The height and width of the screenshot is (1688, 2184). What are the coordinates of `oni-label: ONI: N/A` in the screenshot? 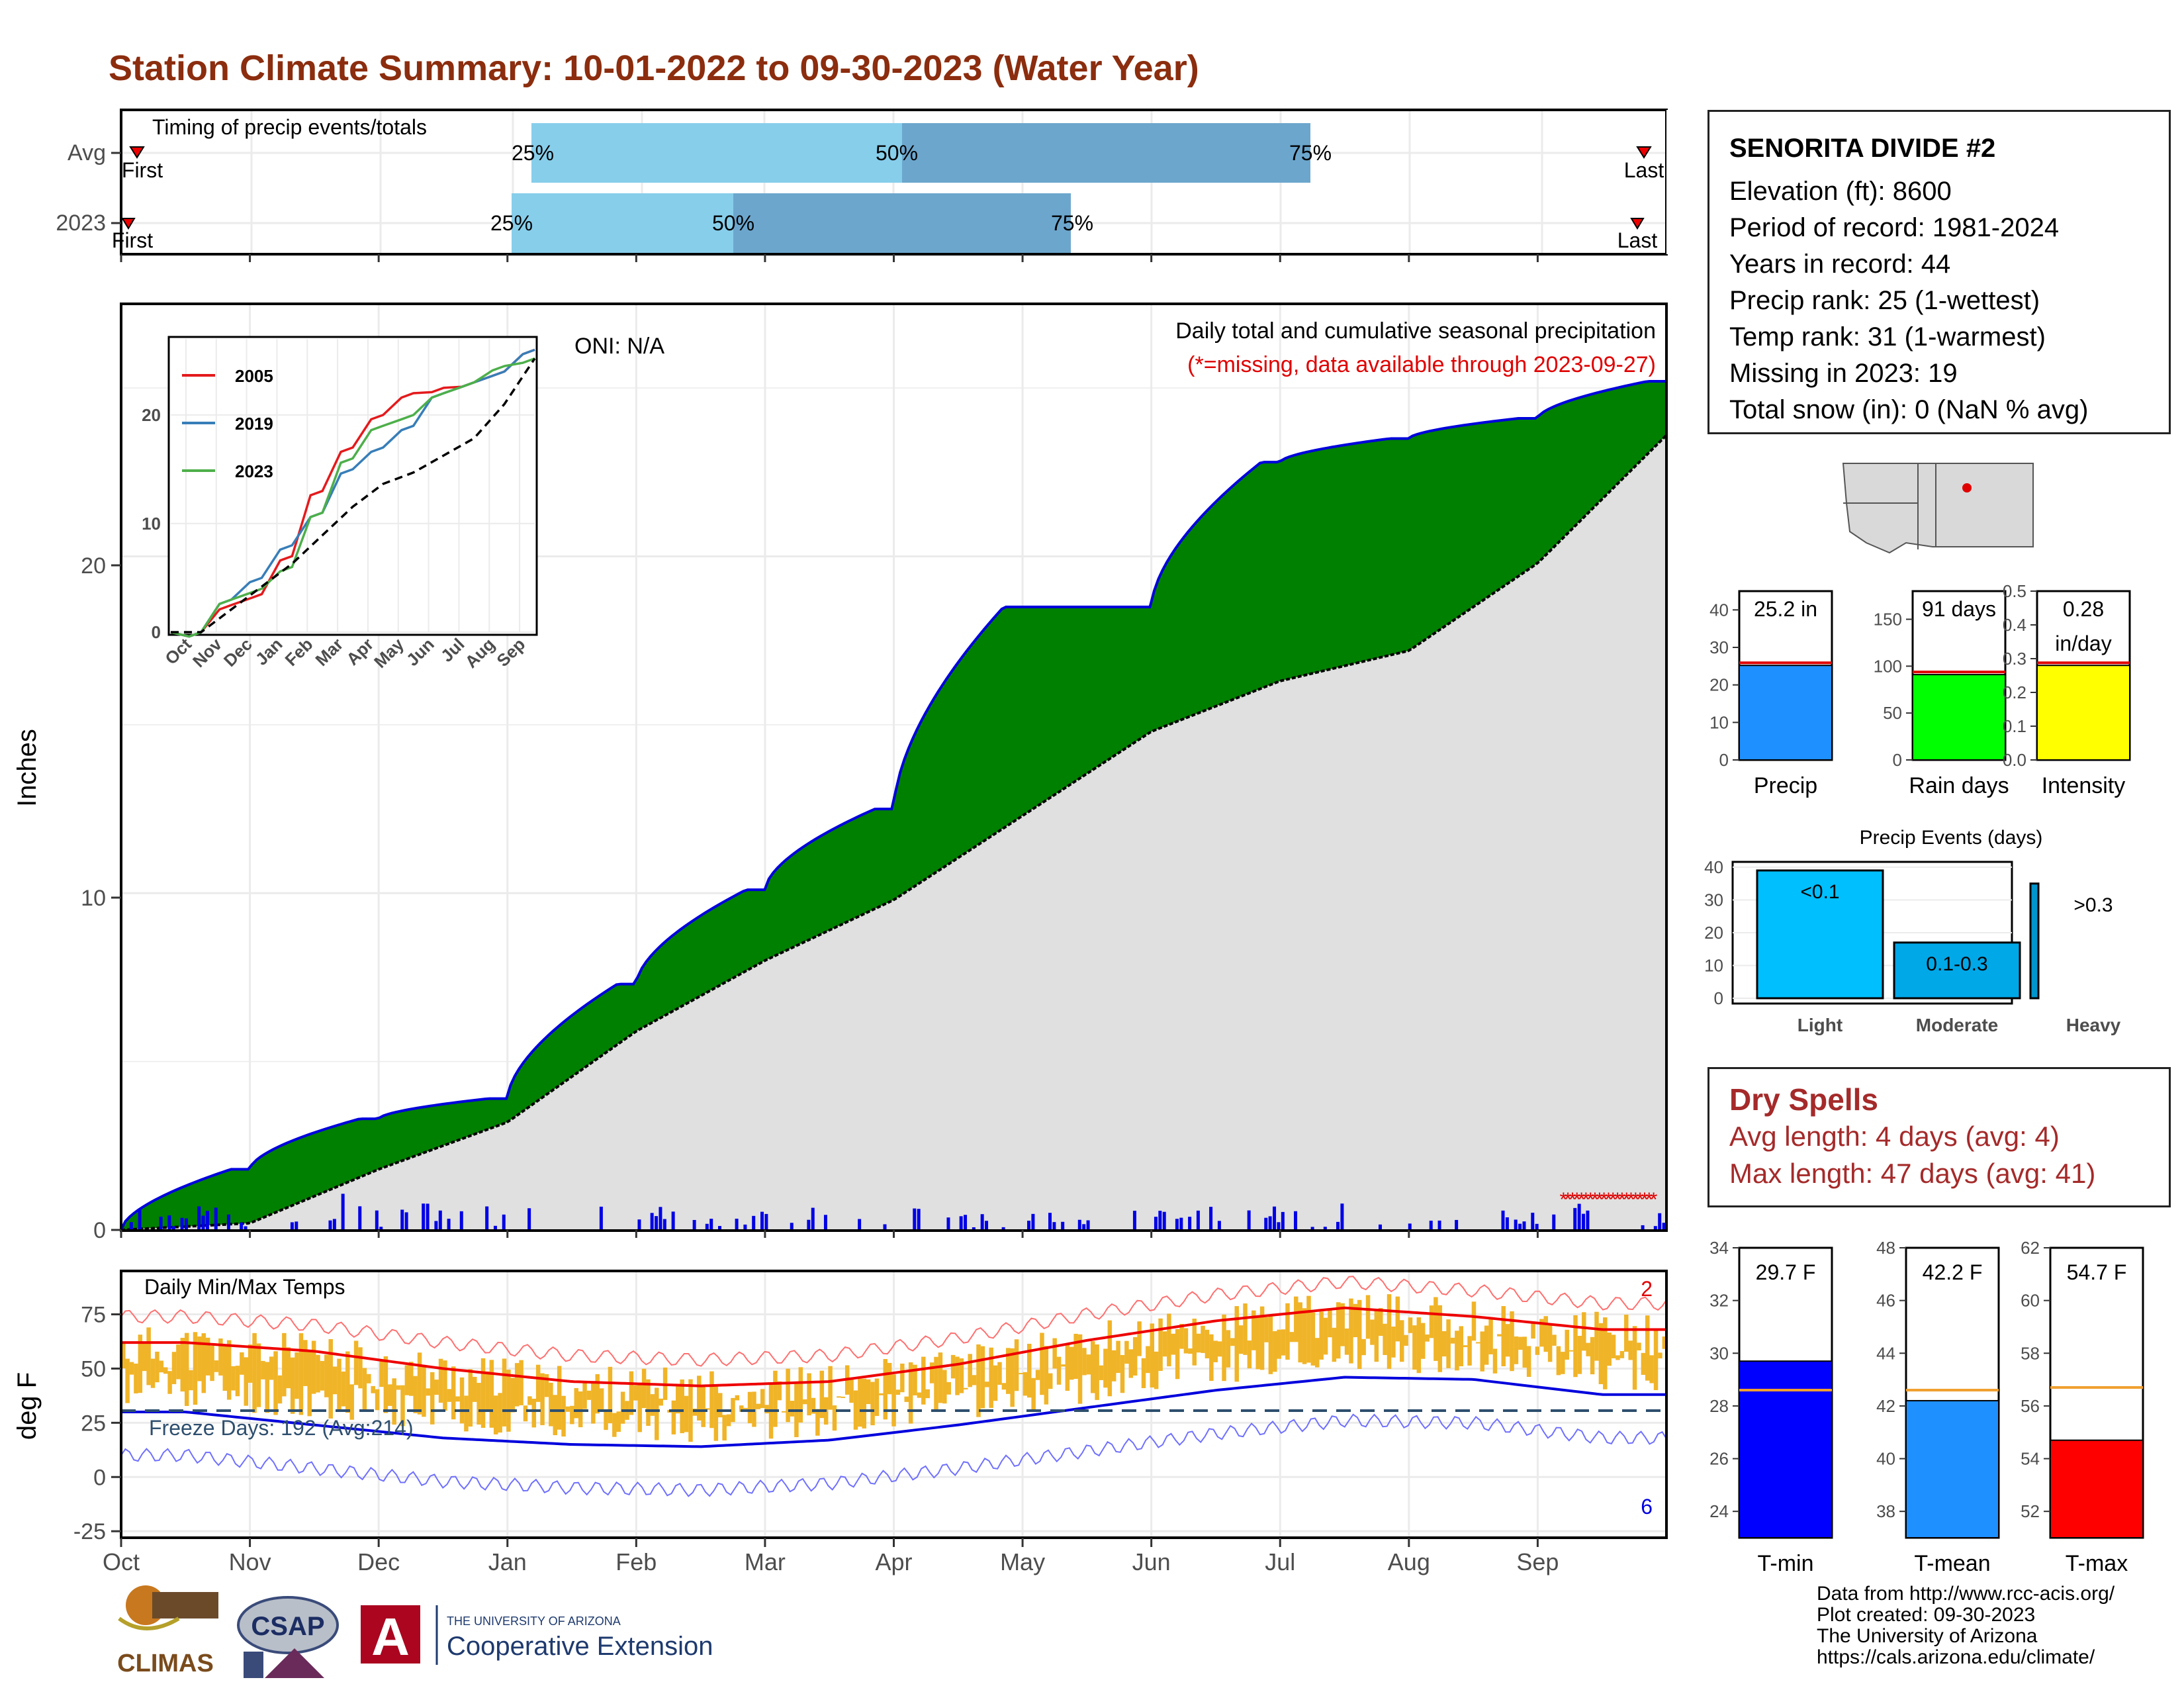 It's located at (619, 346).